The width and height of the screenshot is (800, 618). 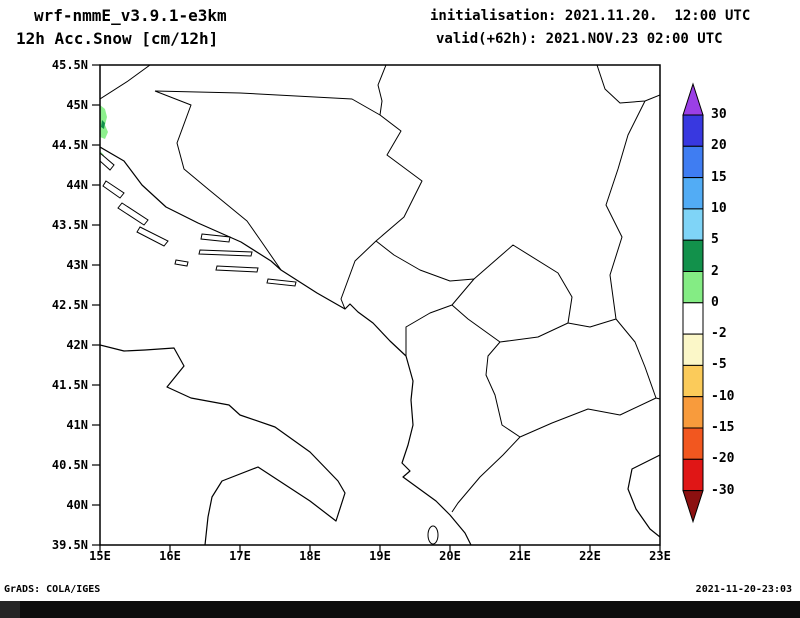 I want to click on colorbar-tick-label: 2, so click(x=715, y=271).